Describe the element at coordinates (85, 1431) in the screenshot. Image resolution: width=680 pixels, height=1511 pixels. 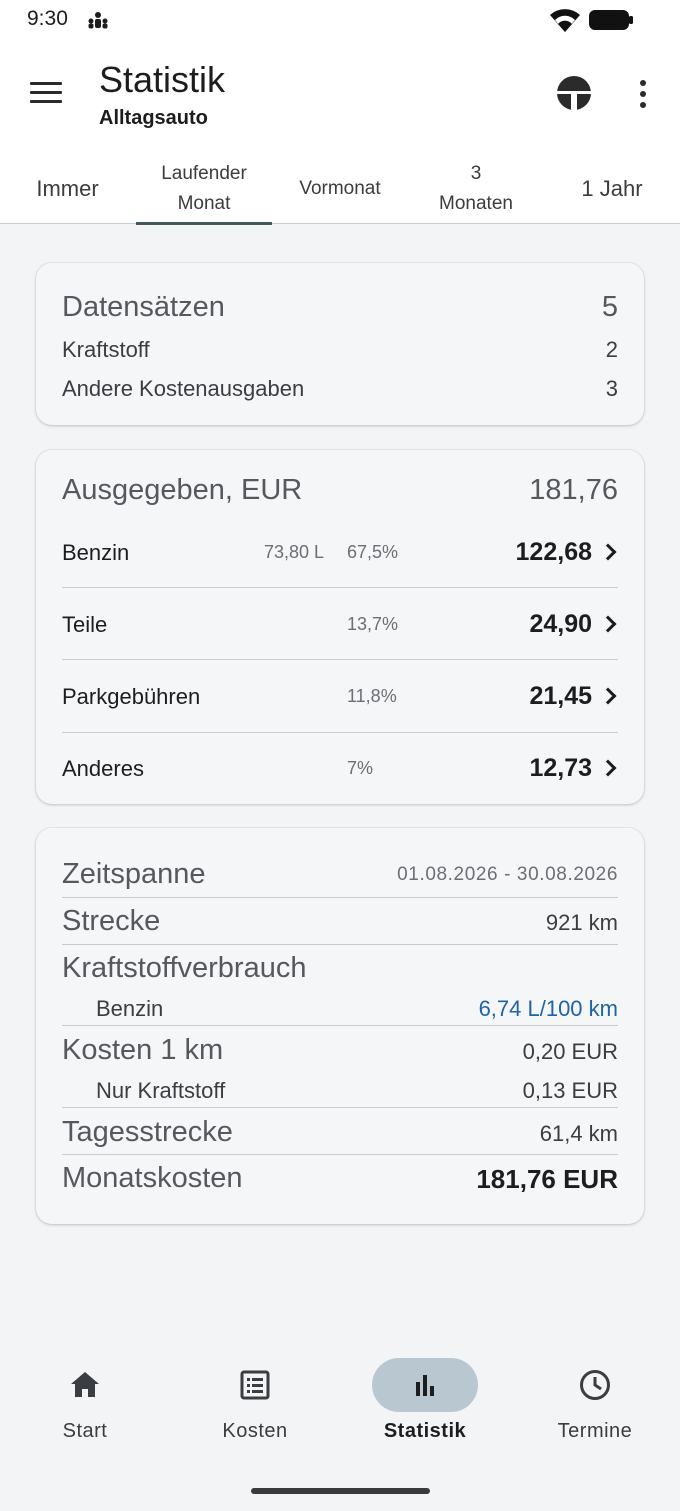
I see `nav-start-label: Start` at that location.